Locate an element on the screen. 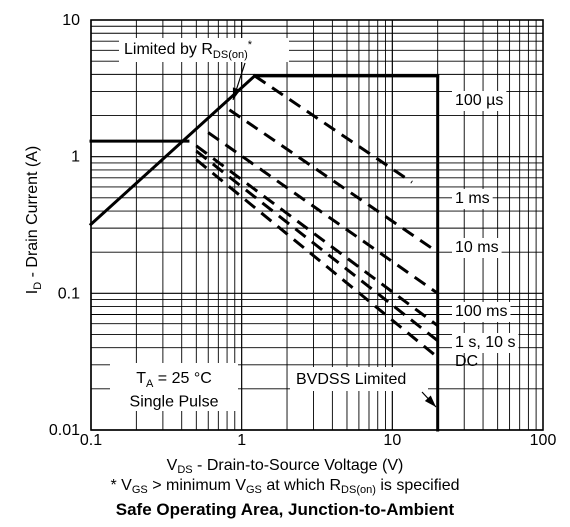  label-box-bvdss is located at coordinates (359, 379).